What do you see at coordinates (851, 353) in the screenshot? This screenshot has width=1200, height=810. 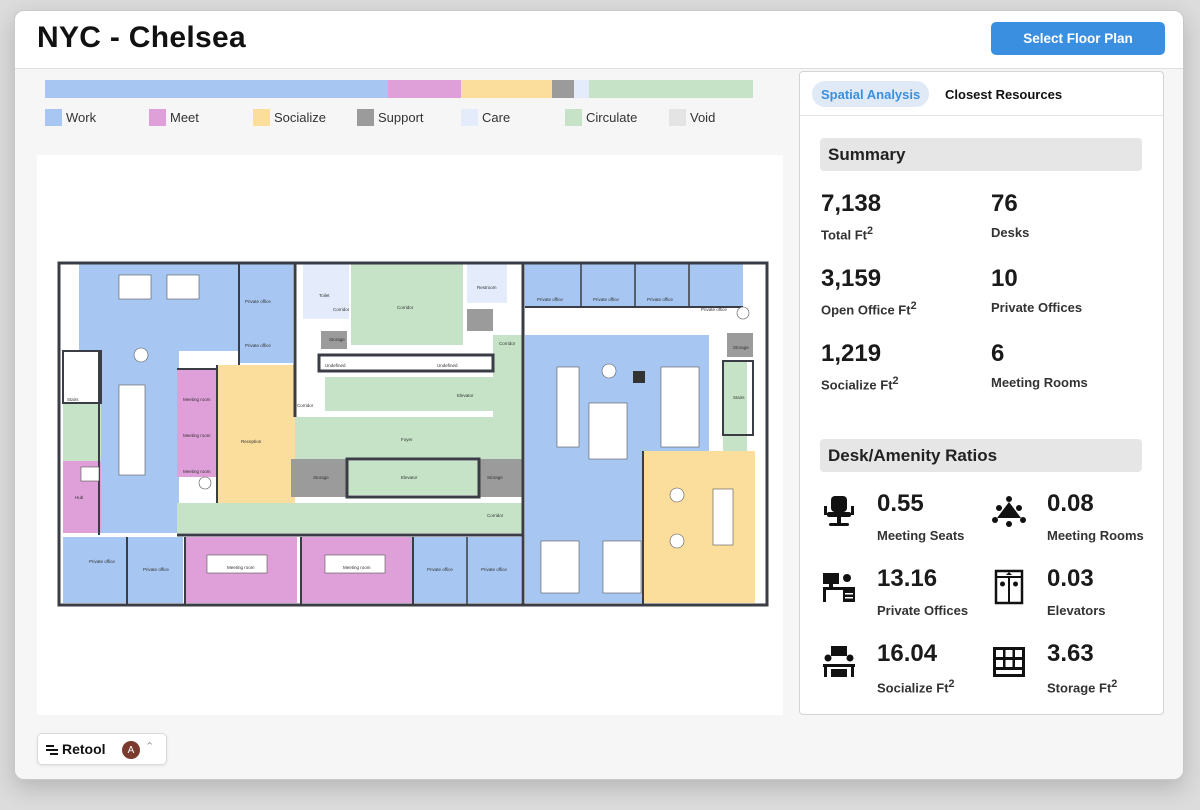 I see `stat-value: 1,219` at bounding box center [851, 353].